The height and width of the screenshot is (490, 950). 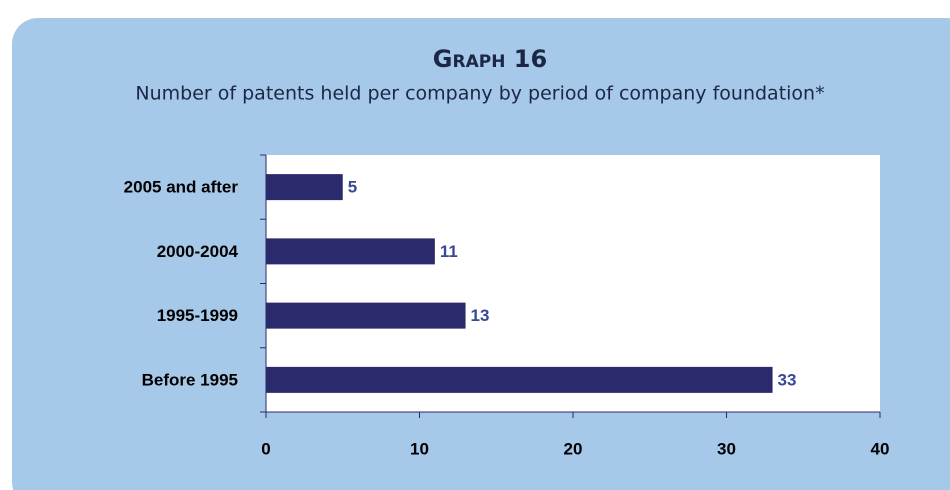 What do you see at coordinates (352, 187) in the screenshot?
I see `value-label: 5` at bounding box center [352, 187].